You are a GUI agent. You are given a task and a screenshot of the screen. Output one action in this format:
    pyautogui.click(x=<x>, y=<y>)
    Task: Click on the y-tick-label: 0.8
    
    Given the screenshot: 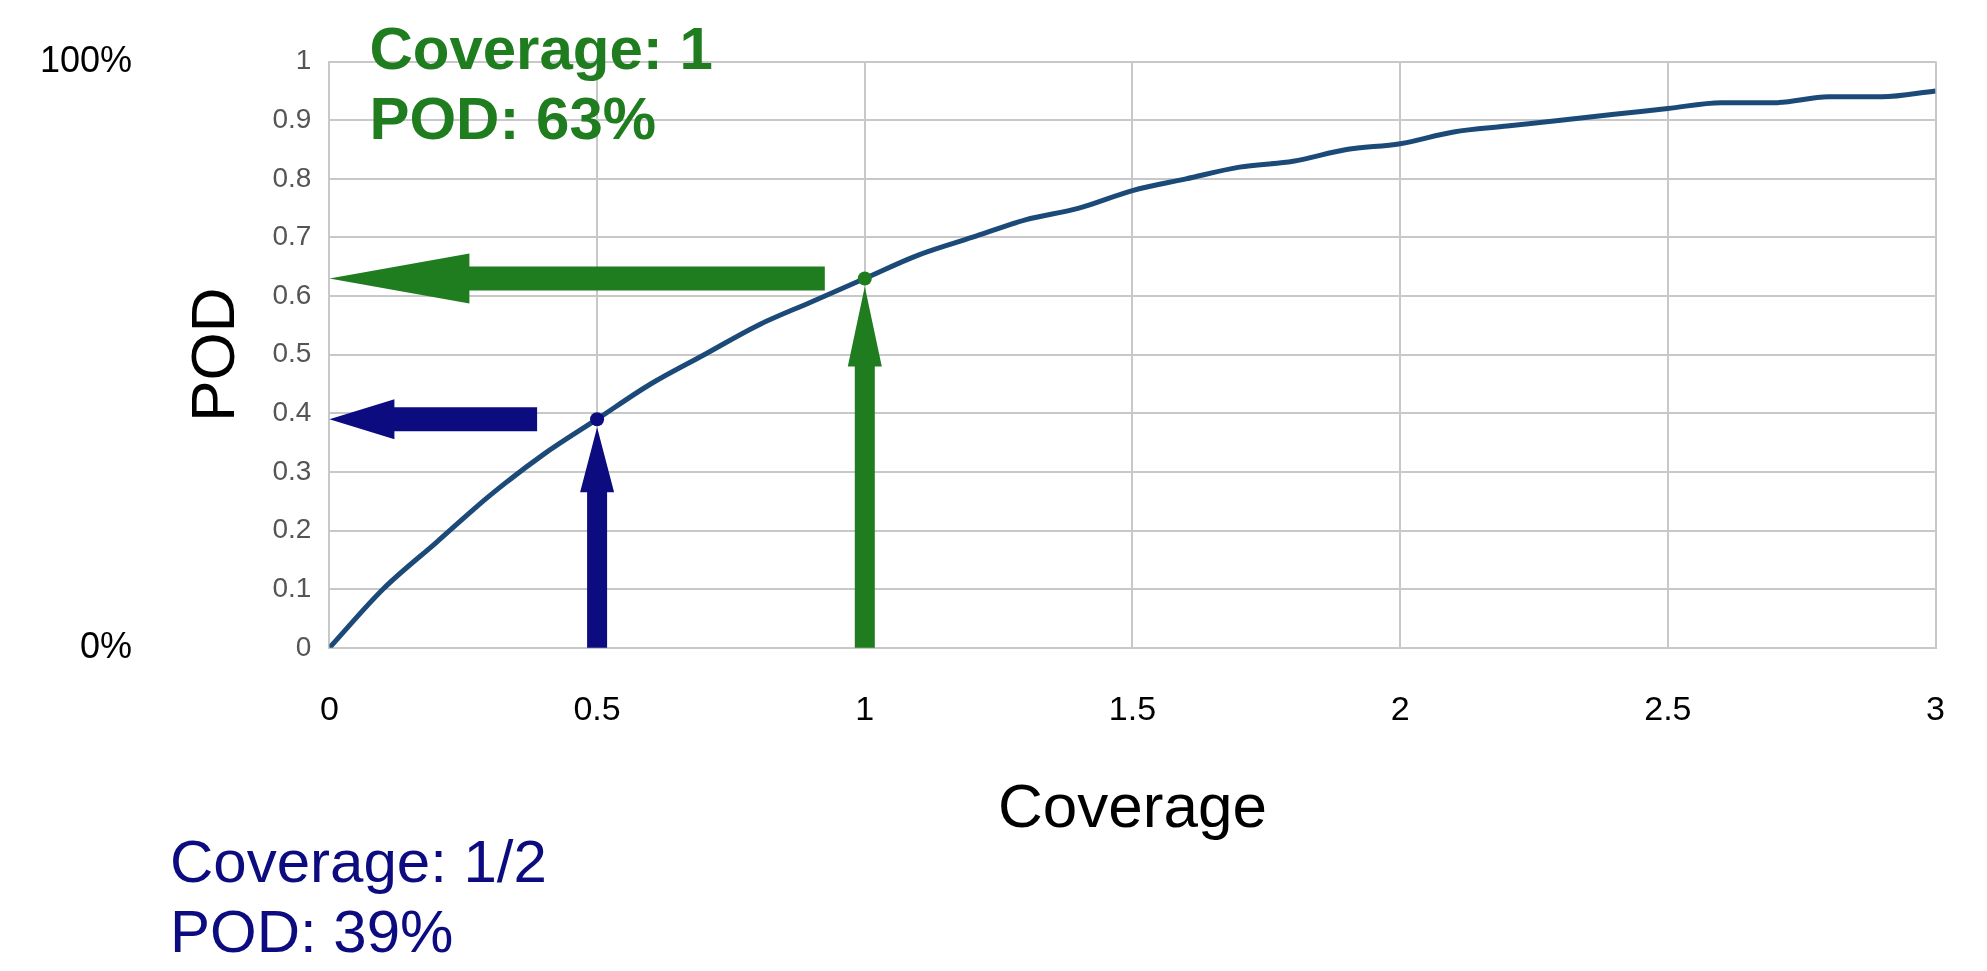 What is the action you would take?
    pyautogui.click(x=292, y=177)
    